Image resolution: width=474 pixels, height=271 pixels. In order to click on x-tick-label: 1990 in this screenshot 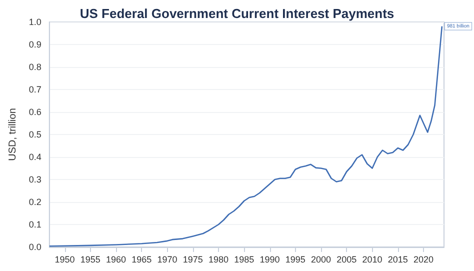, I will do `click(270, 259)`.